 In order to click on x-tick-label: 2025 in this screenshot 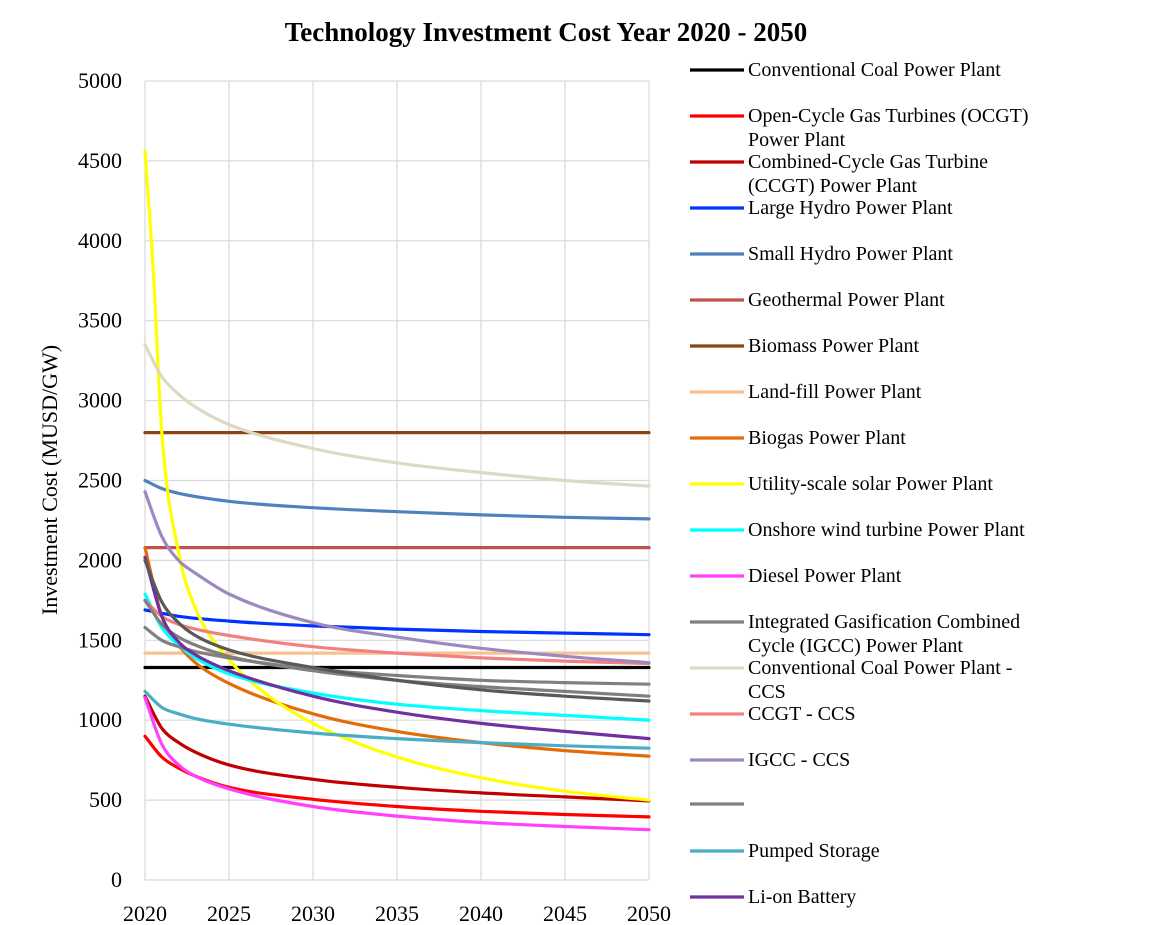, I will do `click(229, 913)`.